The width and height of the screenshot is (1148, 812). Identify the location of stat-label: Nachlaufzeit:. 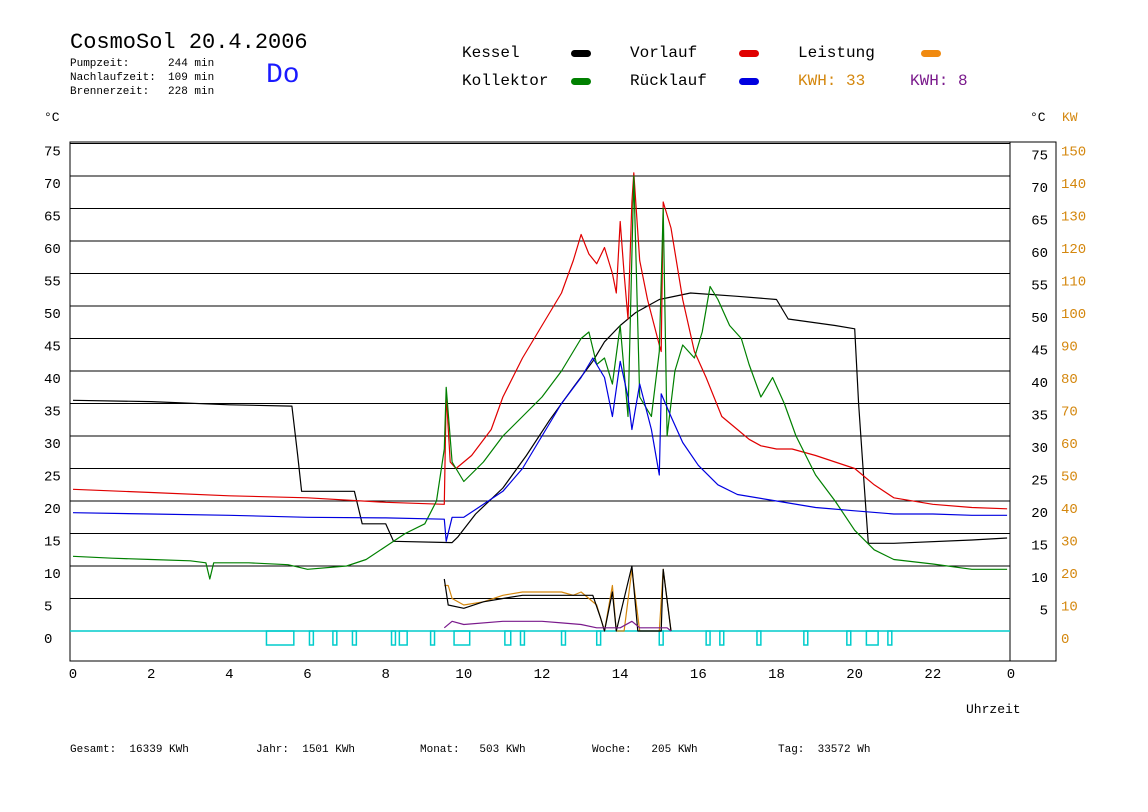
(113, 78).